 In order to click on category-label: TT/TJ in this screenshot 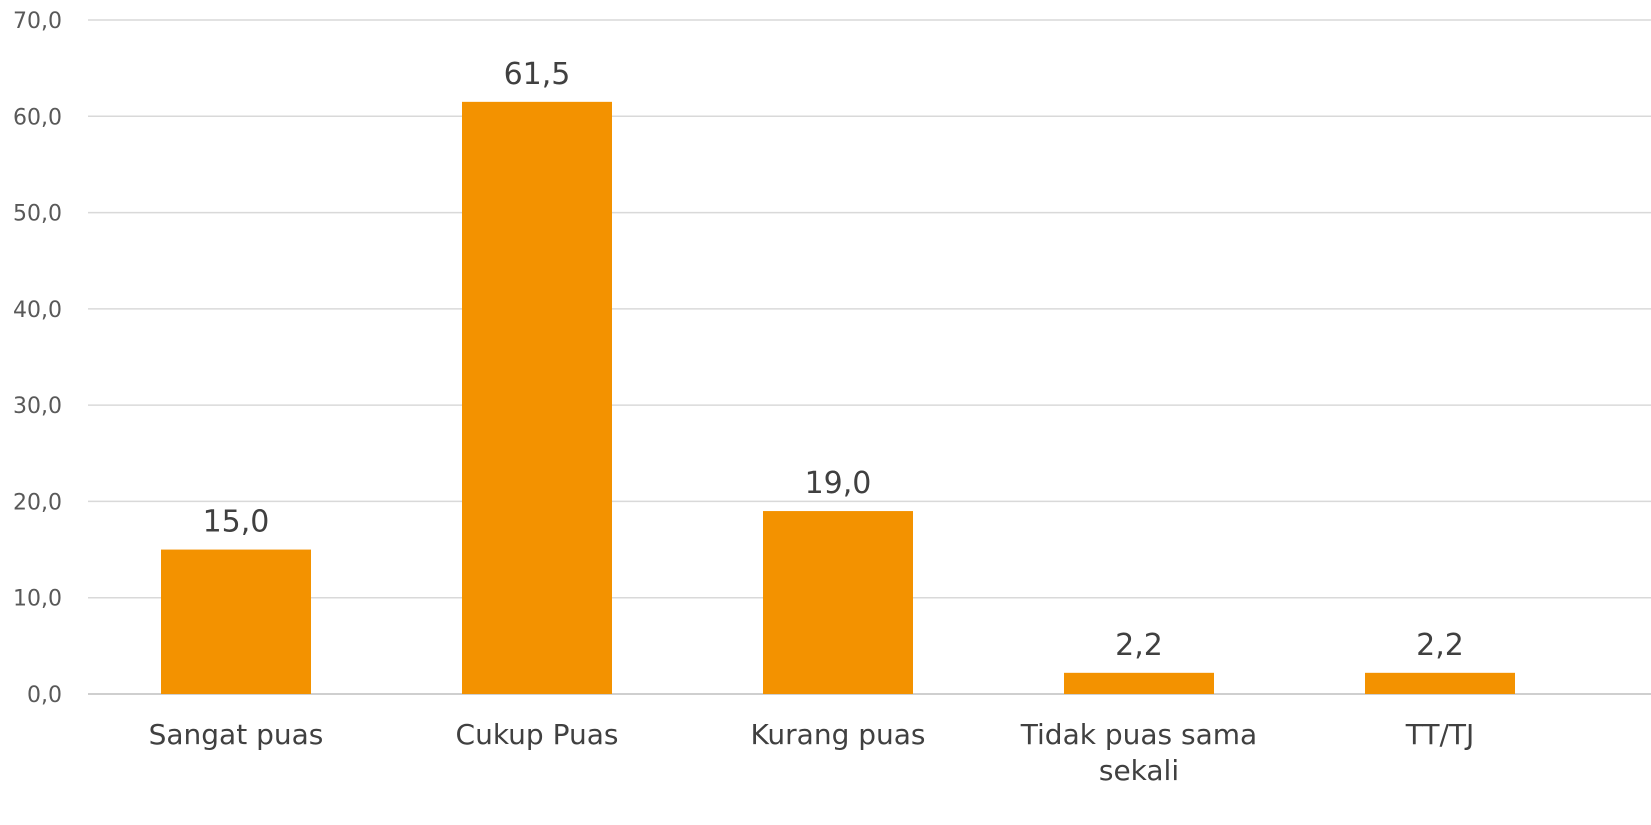, I will do `click(1440, 734)`.